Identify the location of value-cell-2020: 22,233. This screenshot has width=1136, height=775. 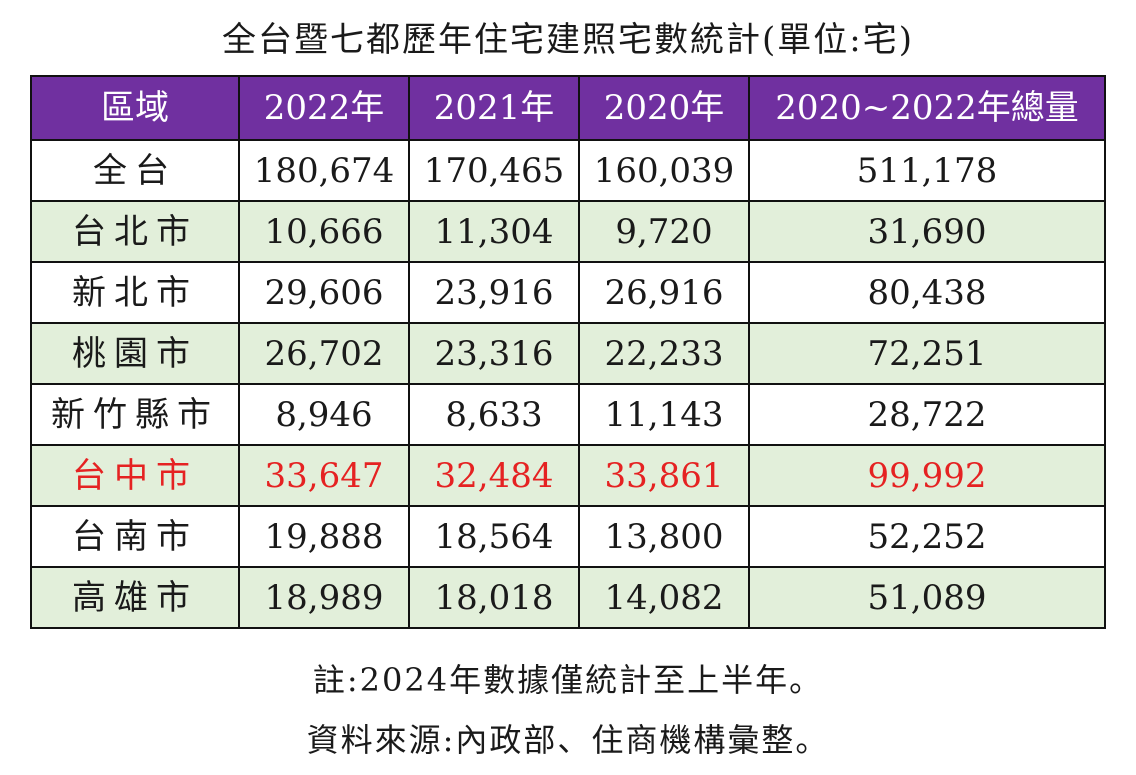
(664, 353).